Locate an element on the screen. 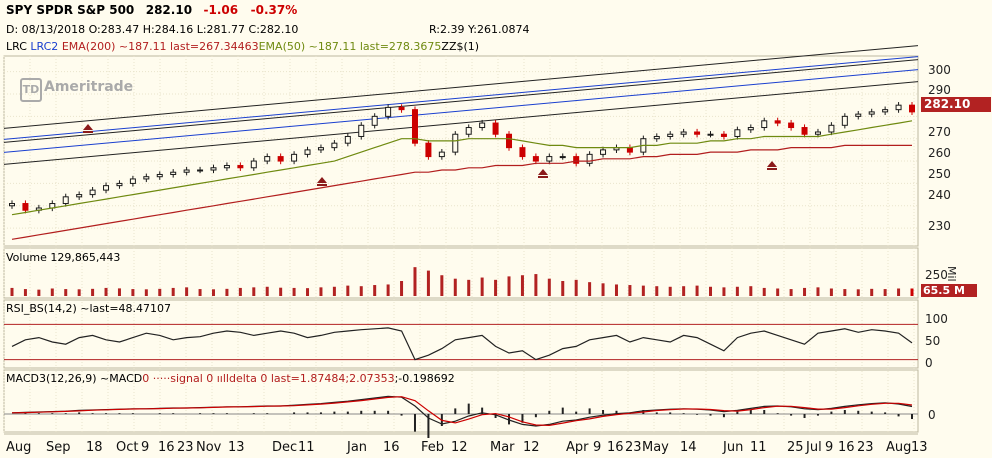 The width and height of the screenshot is (992, 458). macd-panel is located at coordinates (461, 401).